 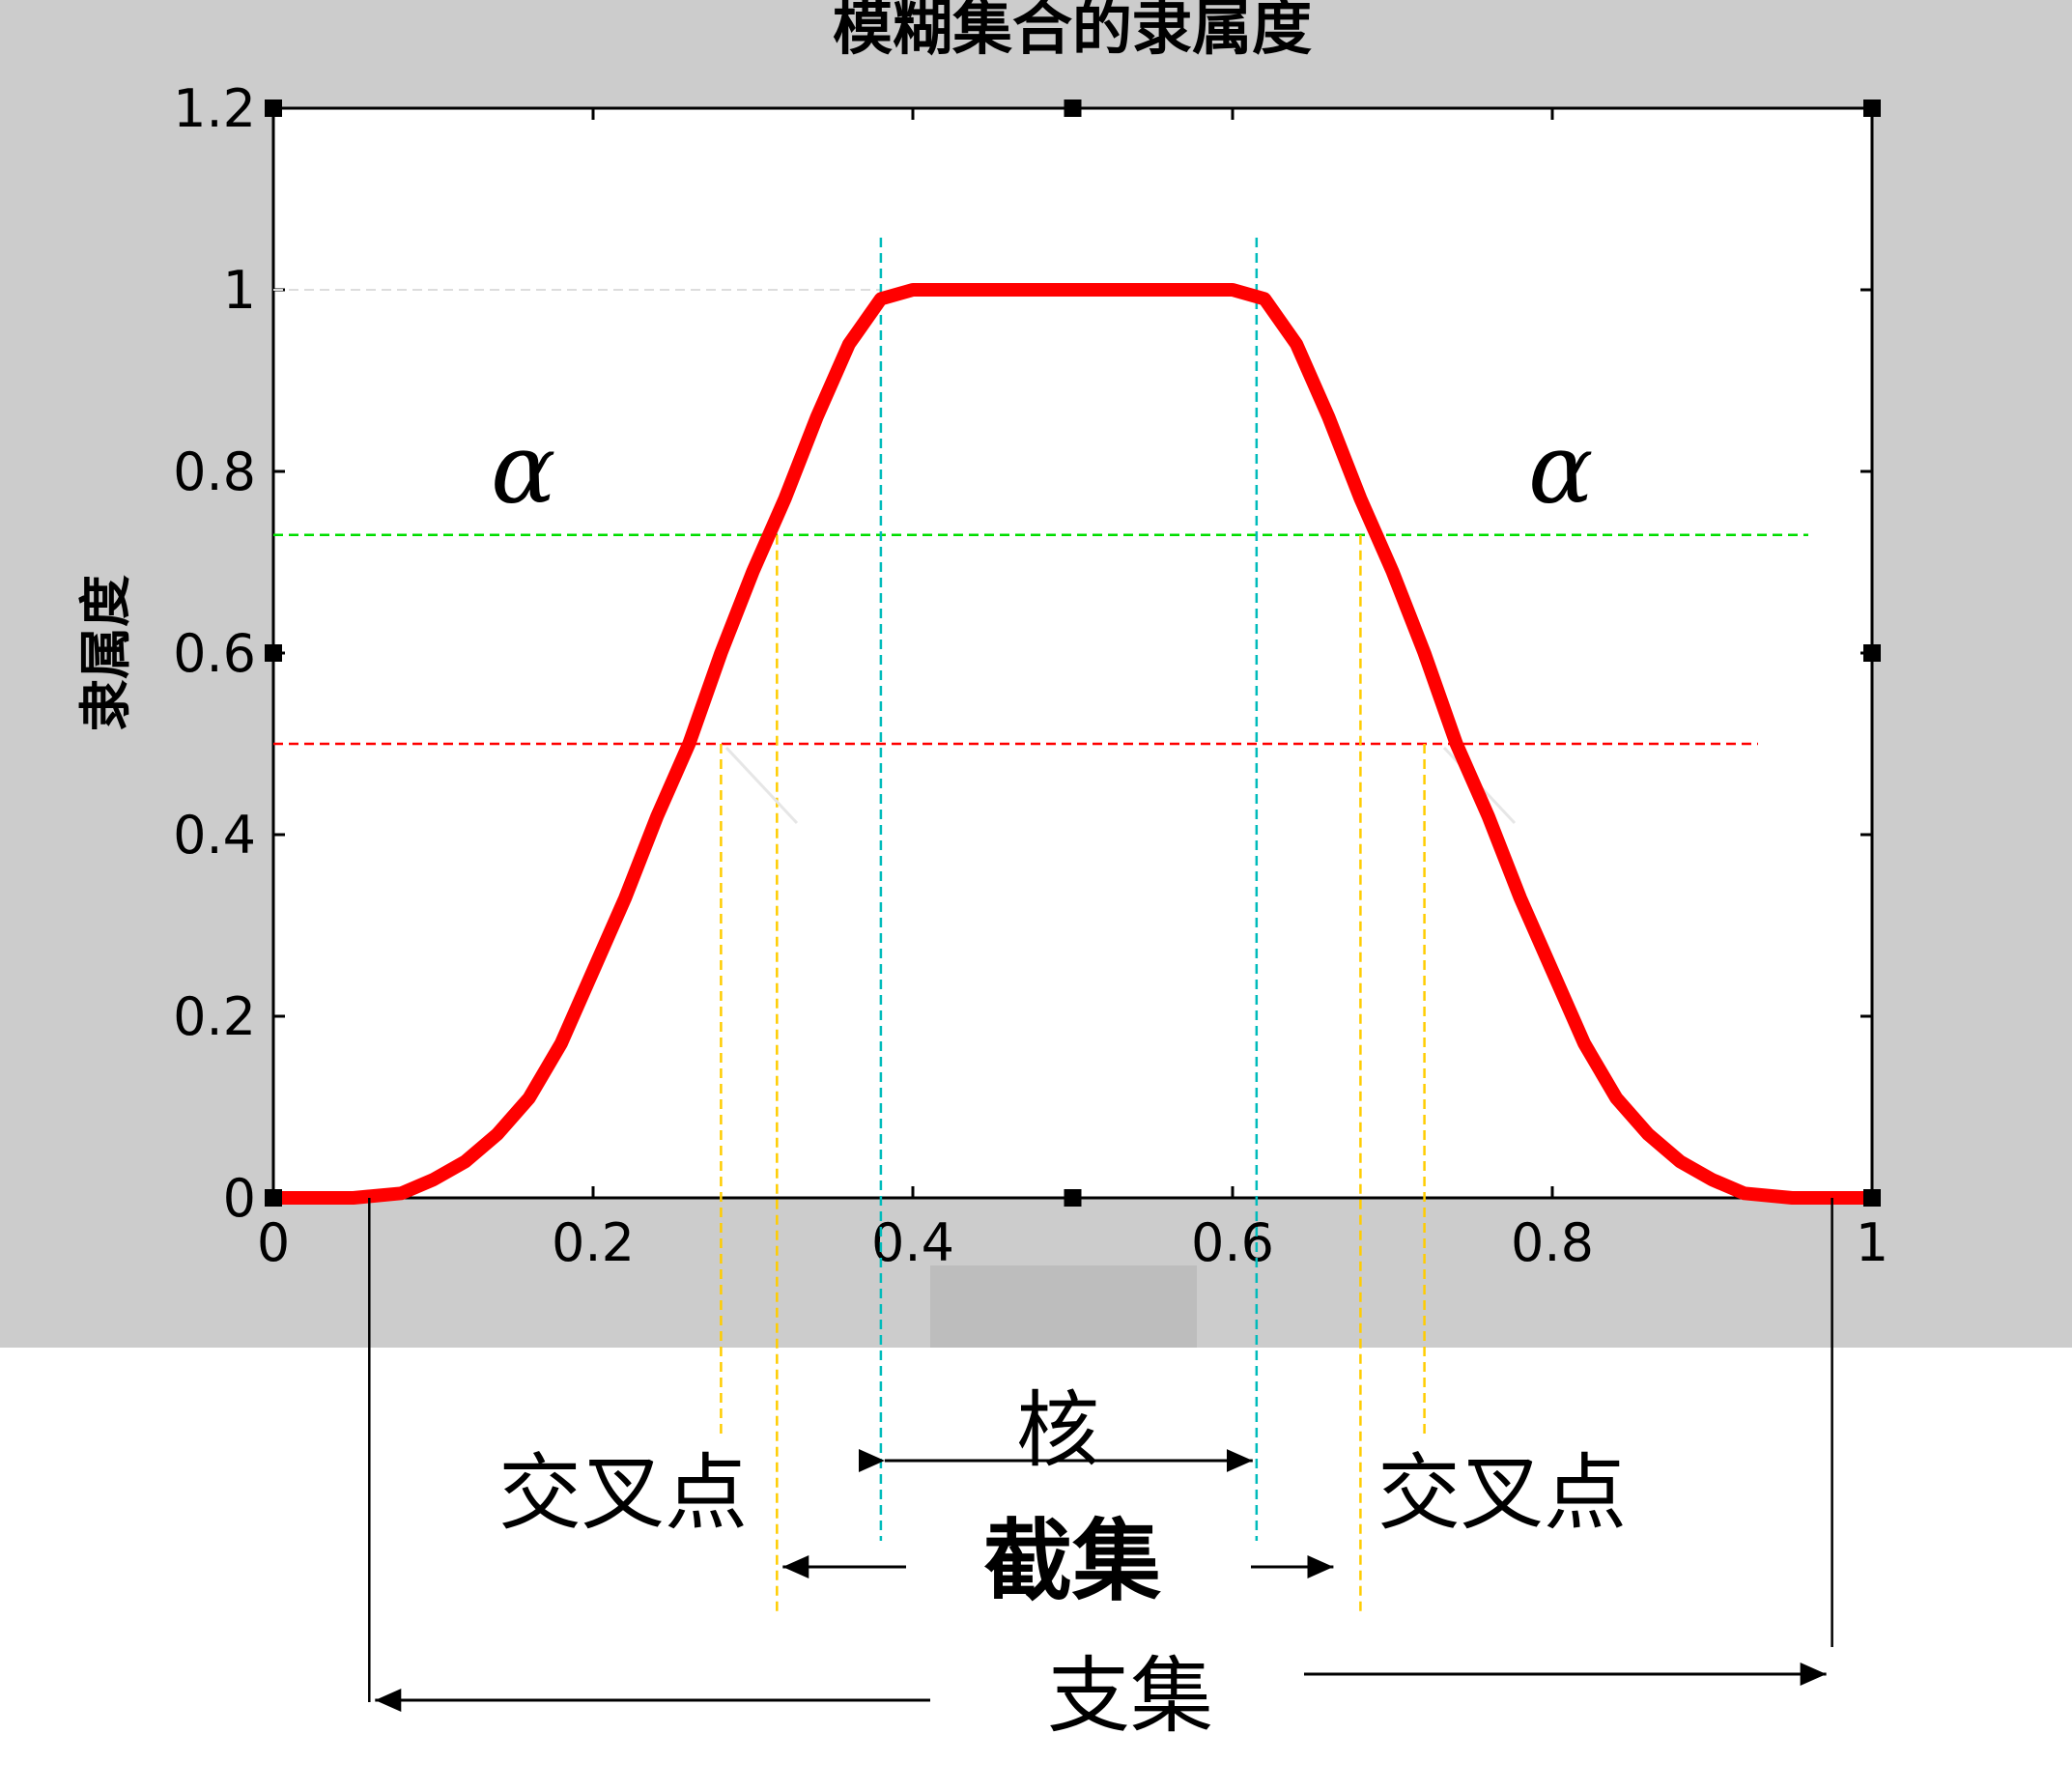 What do you see at coordinates (1232, 1242) in the screenshot?
I see `x-tick-label: 0.6` at bounding box center [1232, 1242].